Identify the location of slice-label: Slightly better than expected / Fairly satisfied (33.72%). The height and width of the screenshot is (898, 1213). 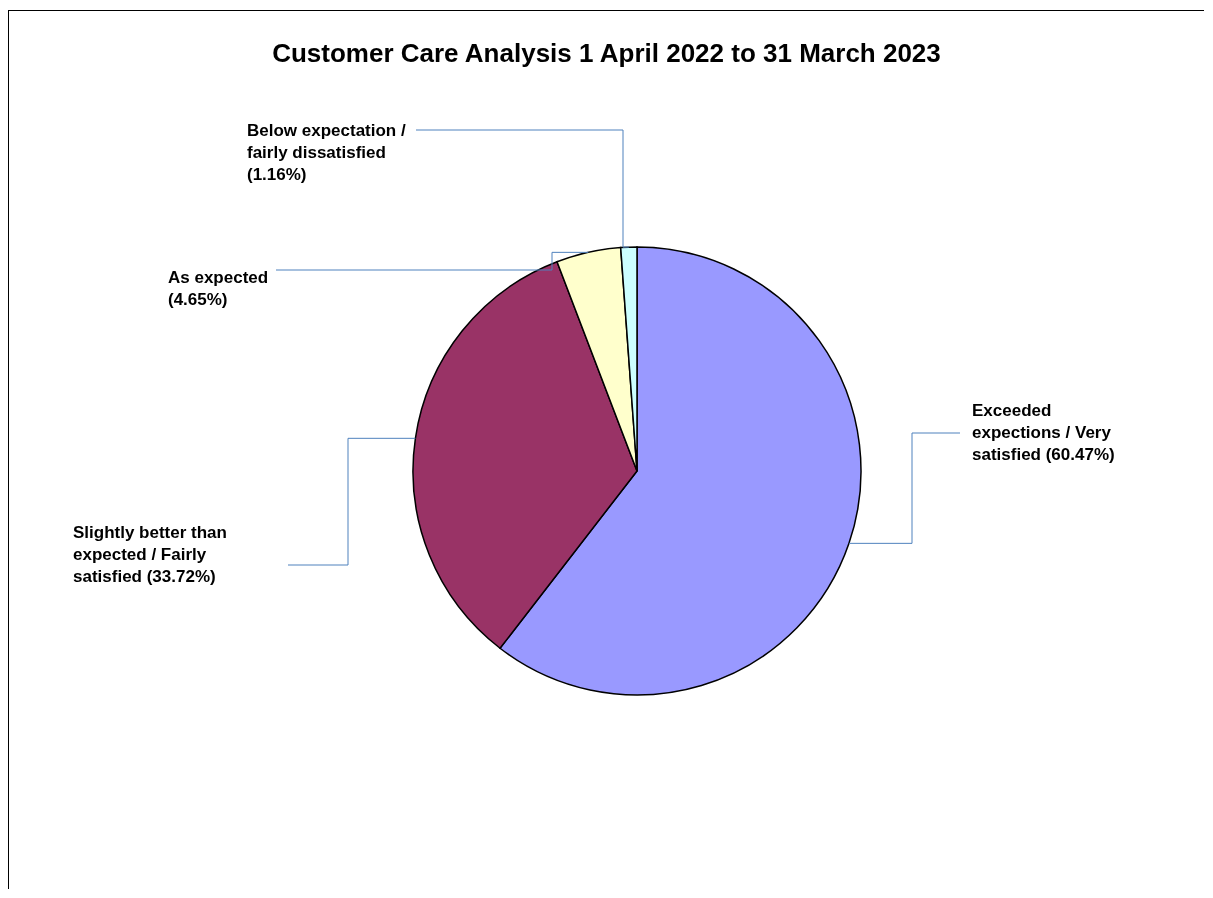
(150, 554).